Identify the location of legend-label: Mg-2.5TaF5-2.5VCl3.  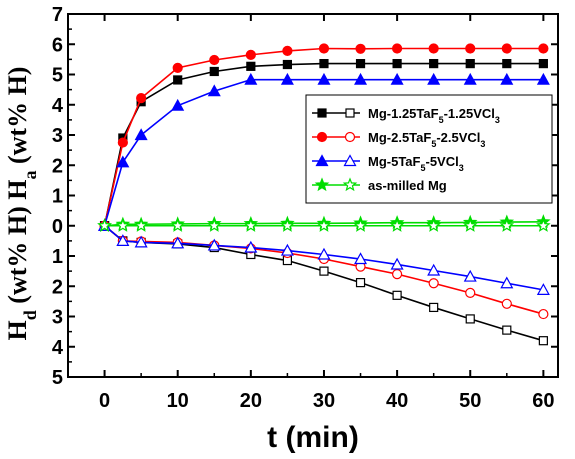
(426, 139).